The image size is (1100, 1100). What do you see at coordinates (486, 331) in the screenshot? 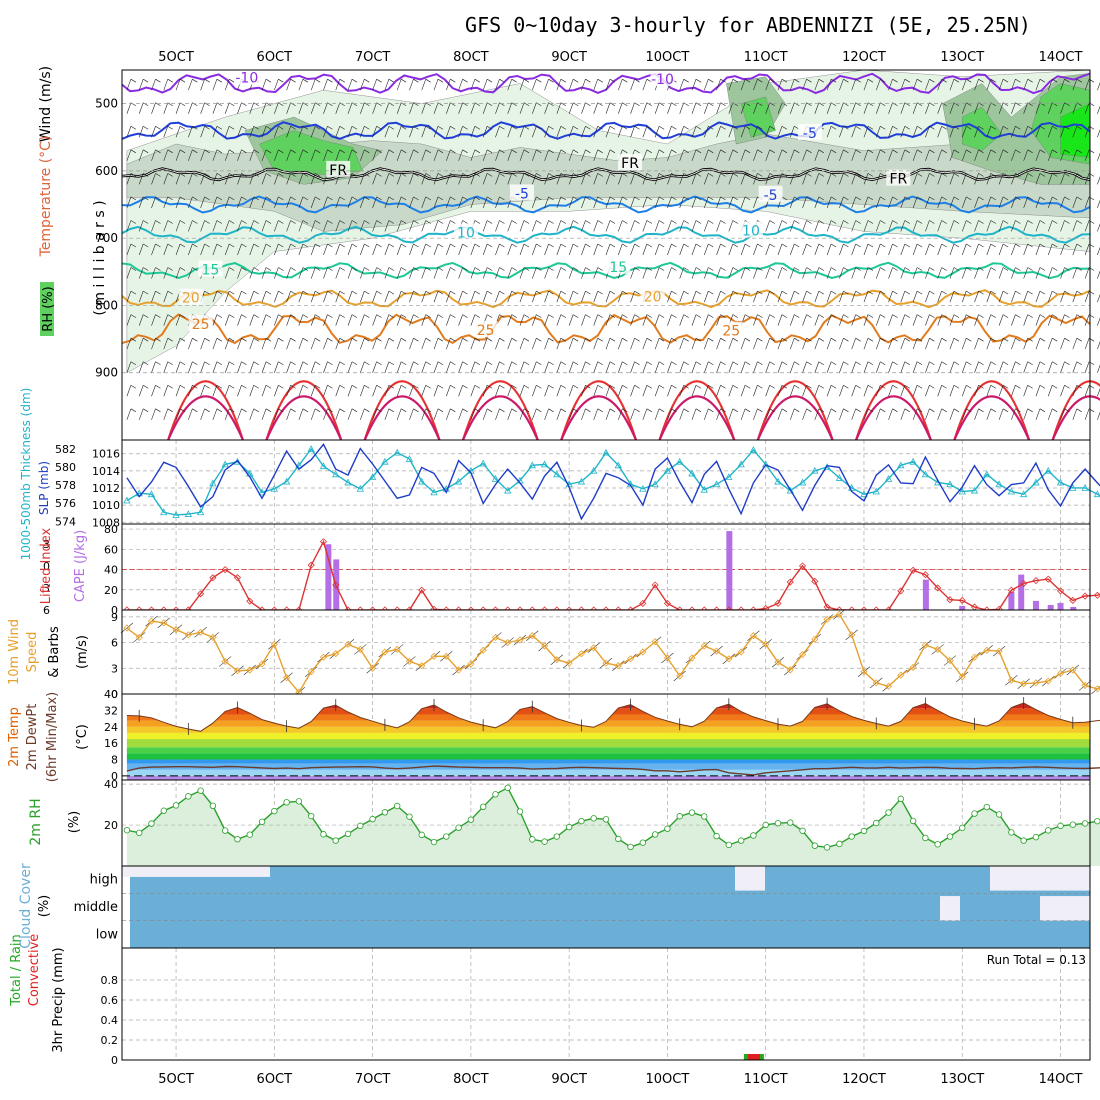
I see `isotherm-label: 25` at bounding box center [486, 331].